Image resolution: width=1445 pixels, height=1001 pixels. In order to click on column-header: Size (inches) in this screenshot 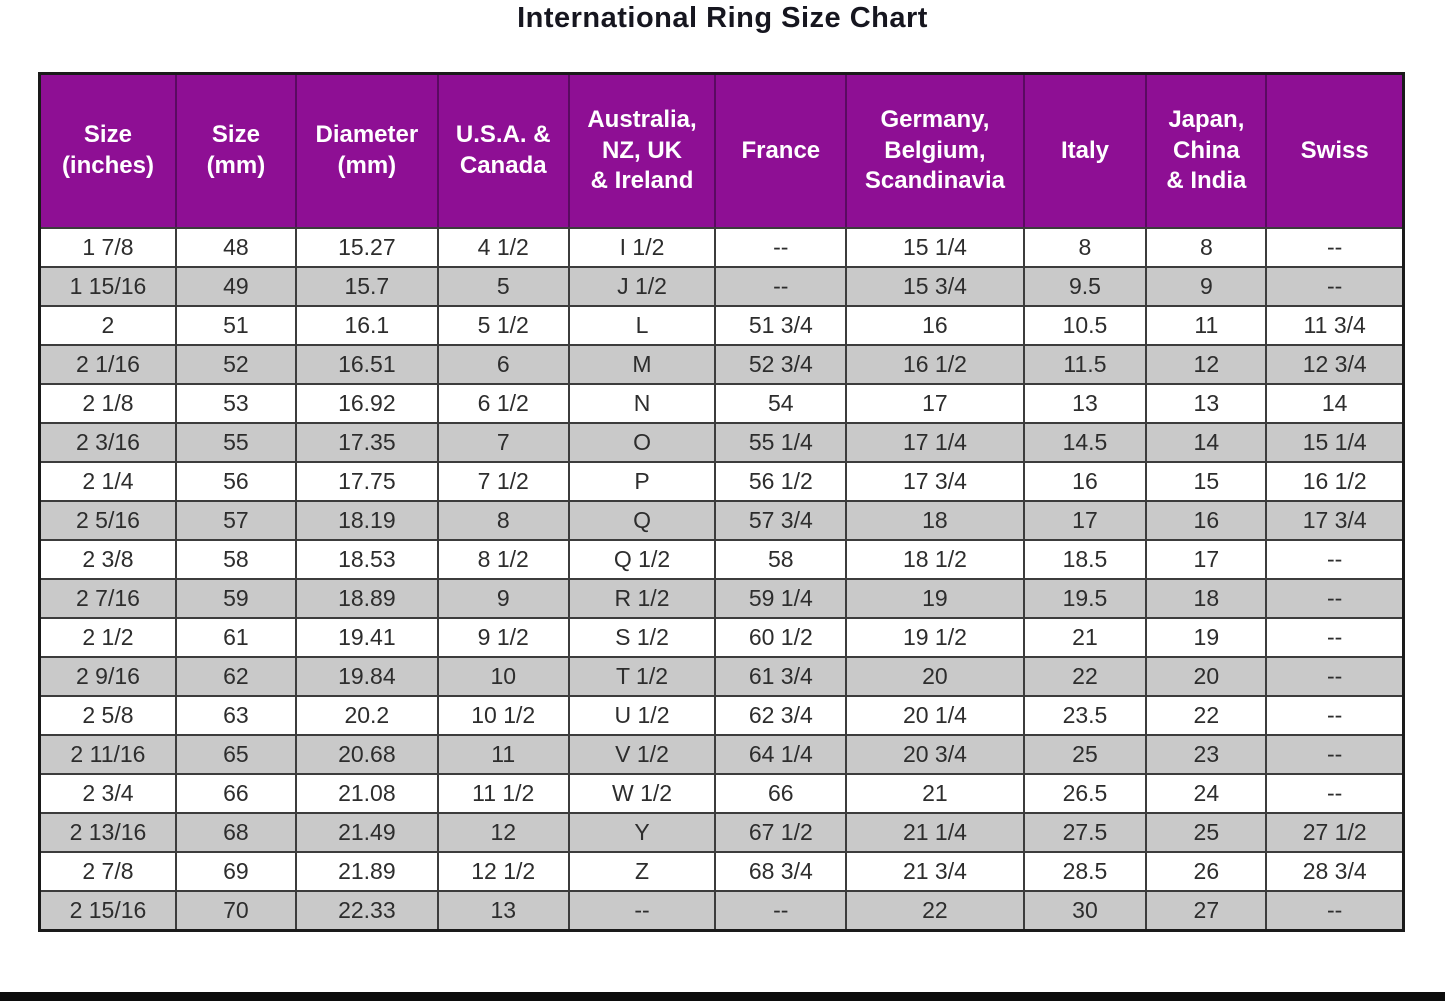, I will do `click(107, 151)`.